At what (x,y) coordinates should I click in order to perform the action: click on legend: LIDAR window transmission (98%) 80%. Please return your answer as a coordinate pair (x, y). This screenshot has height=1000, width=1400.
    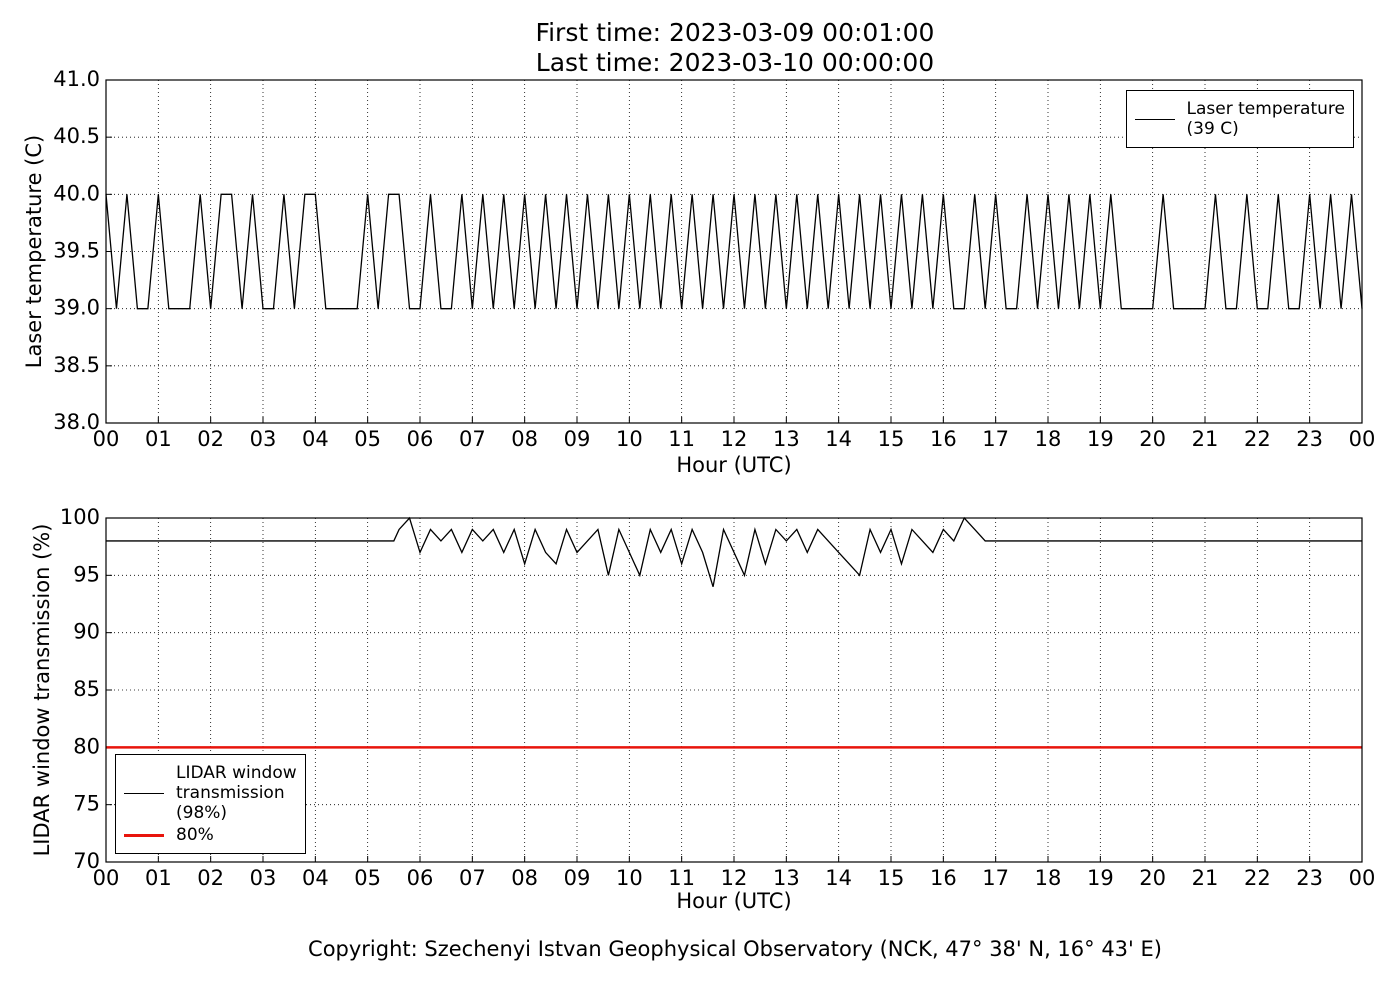
    Looking at the image, I should click on (210, 804).